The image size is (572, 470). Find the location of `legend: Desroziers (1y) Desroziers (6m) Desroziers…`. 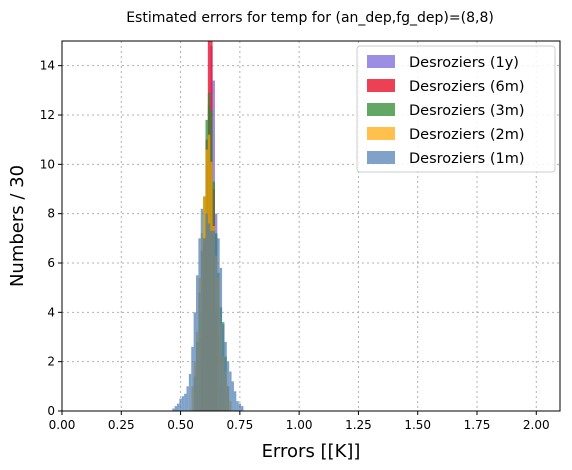

legend: Desroziers (1y) Desroziers (6m) Desroziers… is located at coordinates (456, 109).